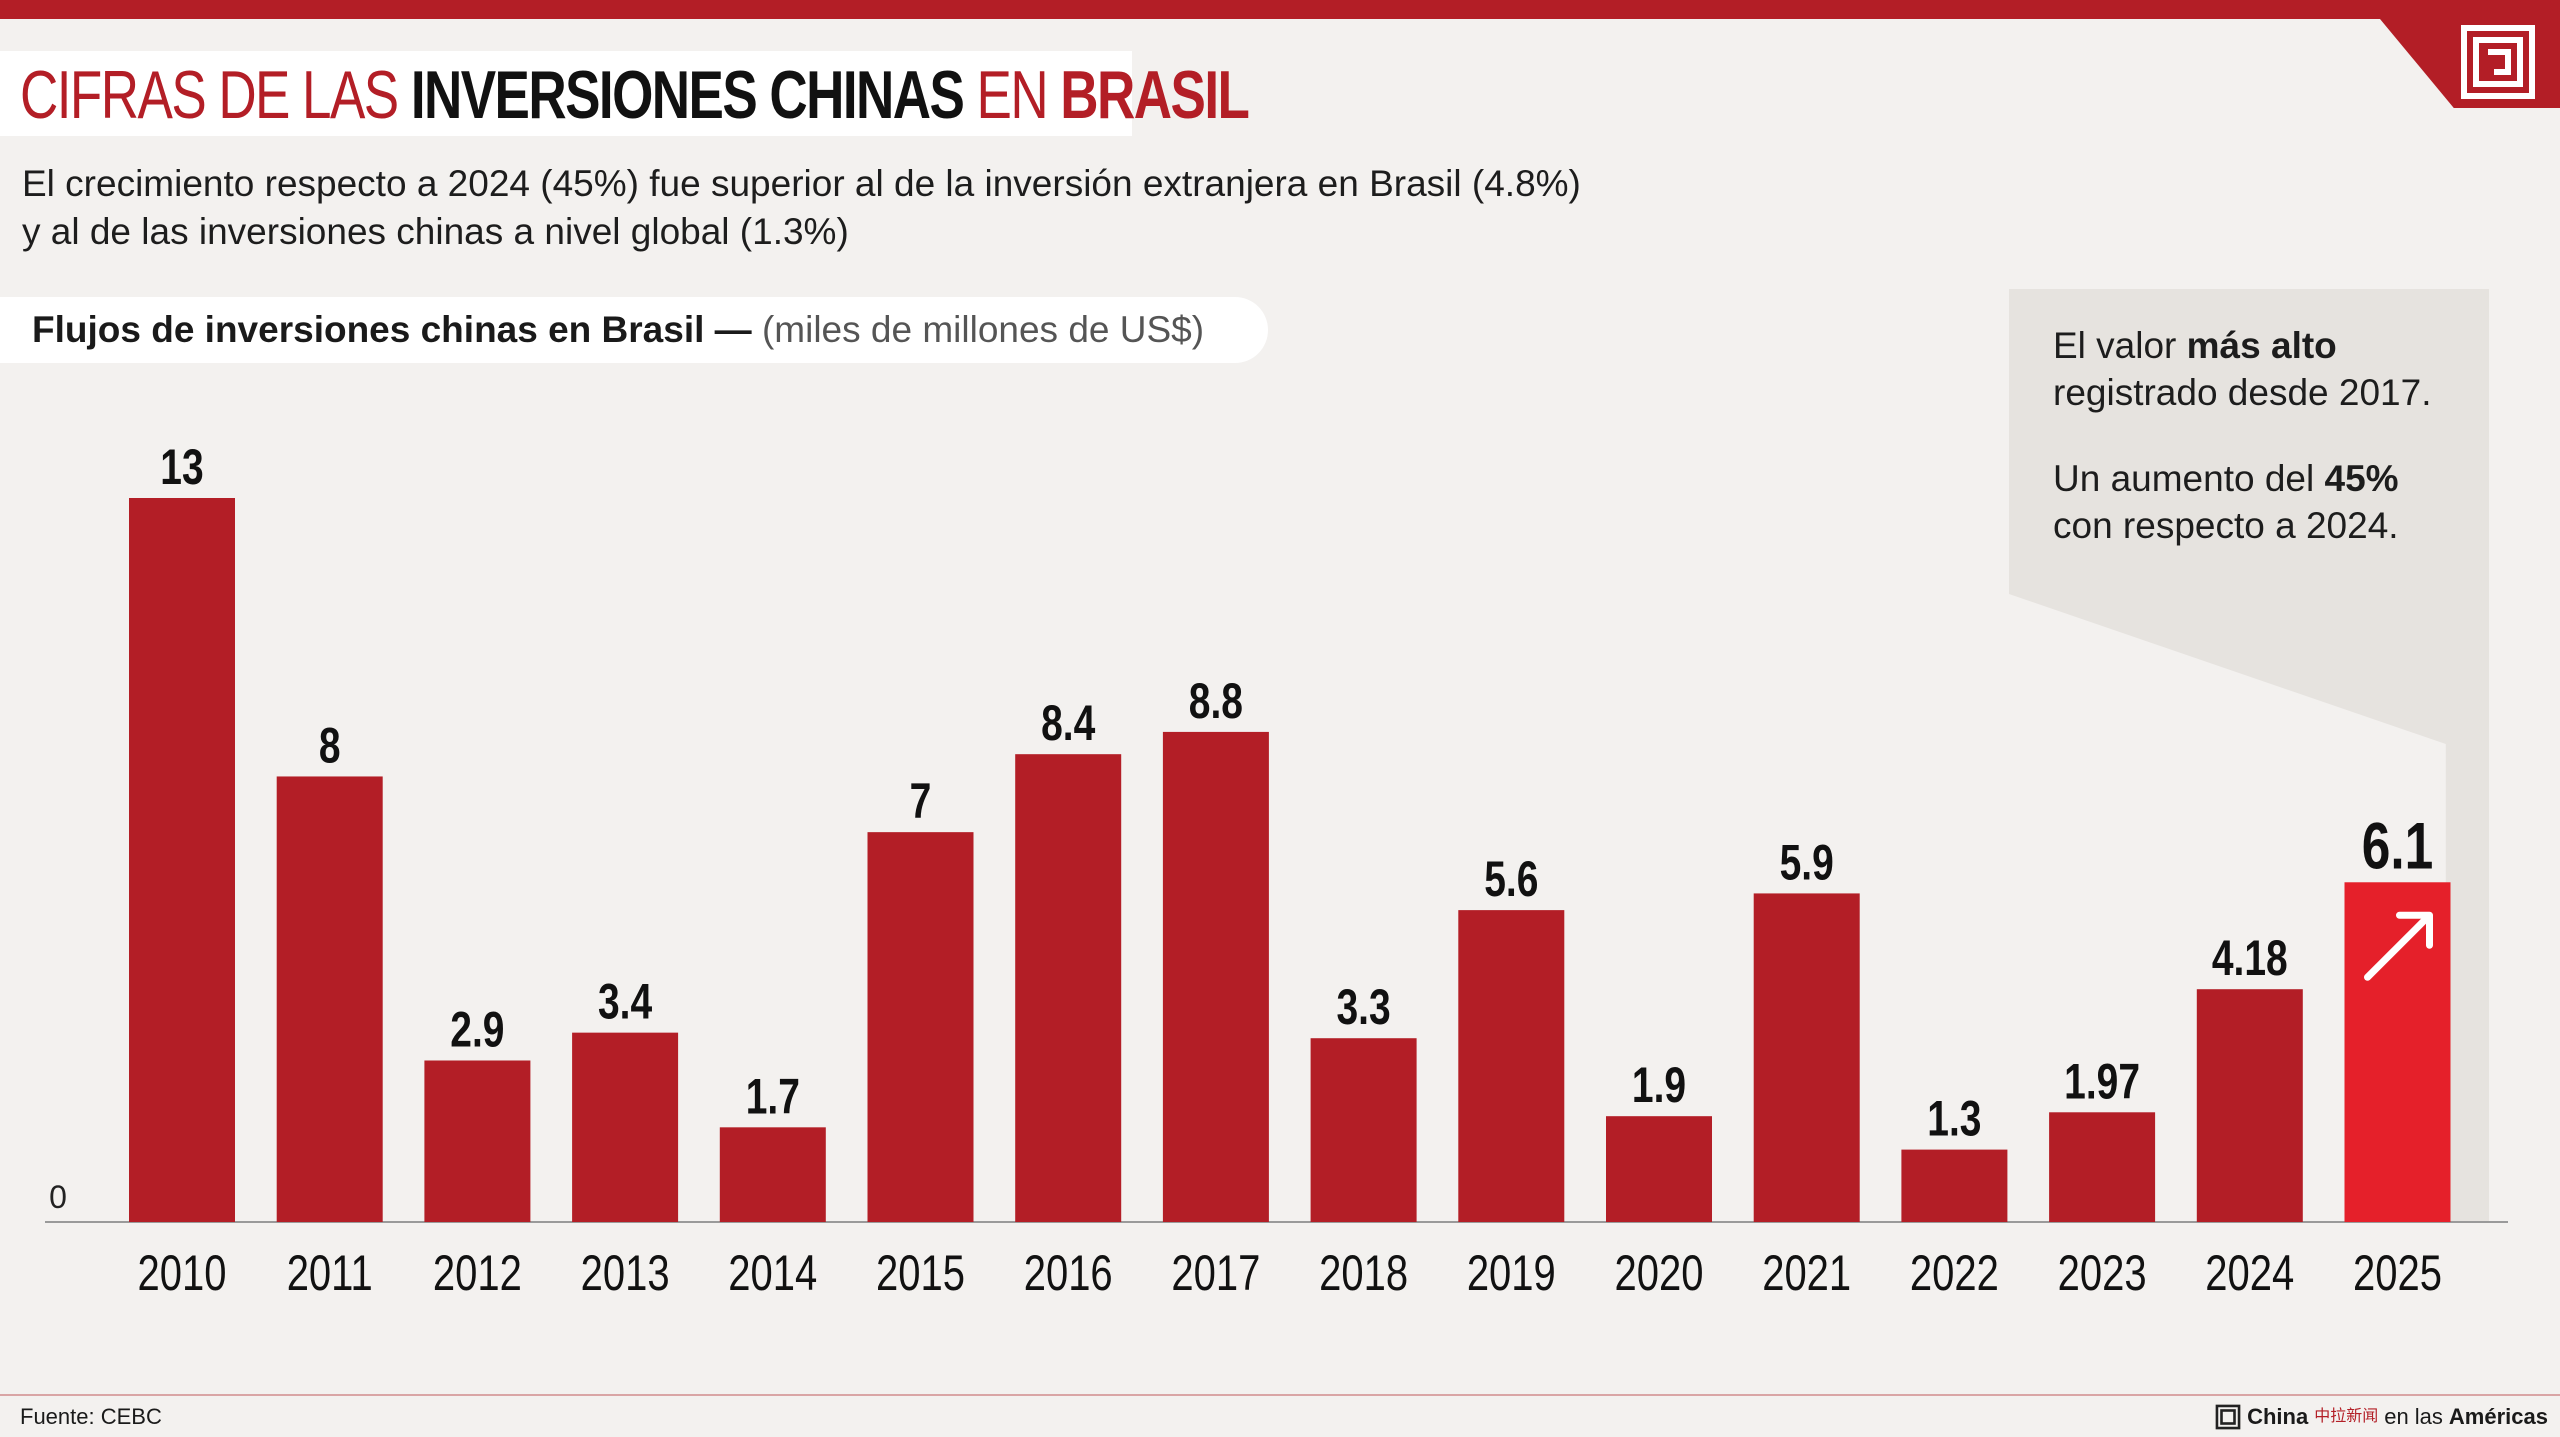 This screenshot has width=2560, height=1437. I want to click on category-label-2016: 2016, so click(1068, 1273).